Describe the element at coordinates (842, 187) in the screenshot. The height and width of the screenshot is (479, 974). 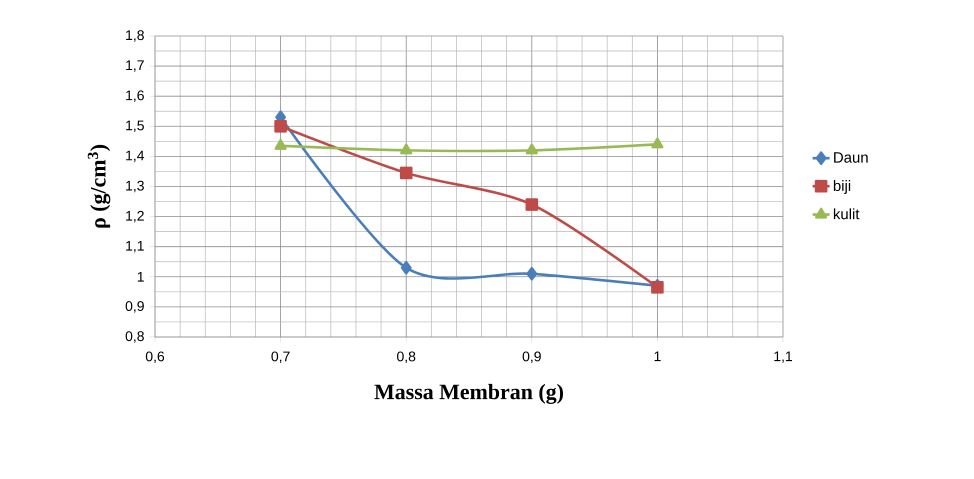
I see `legend-label: biji` at that location.